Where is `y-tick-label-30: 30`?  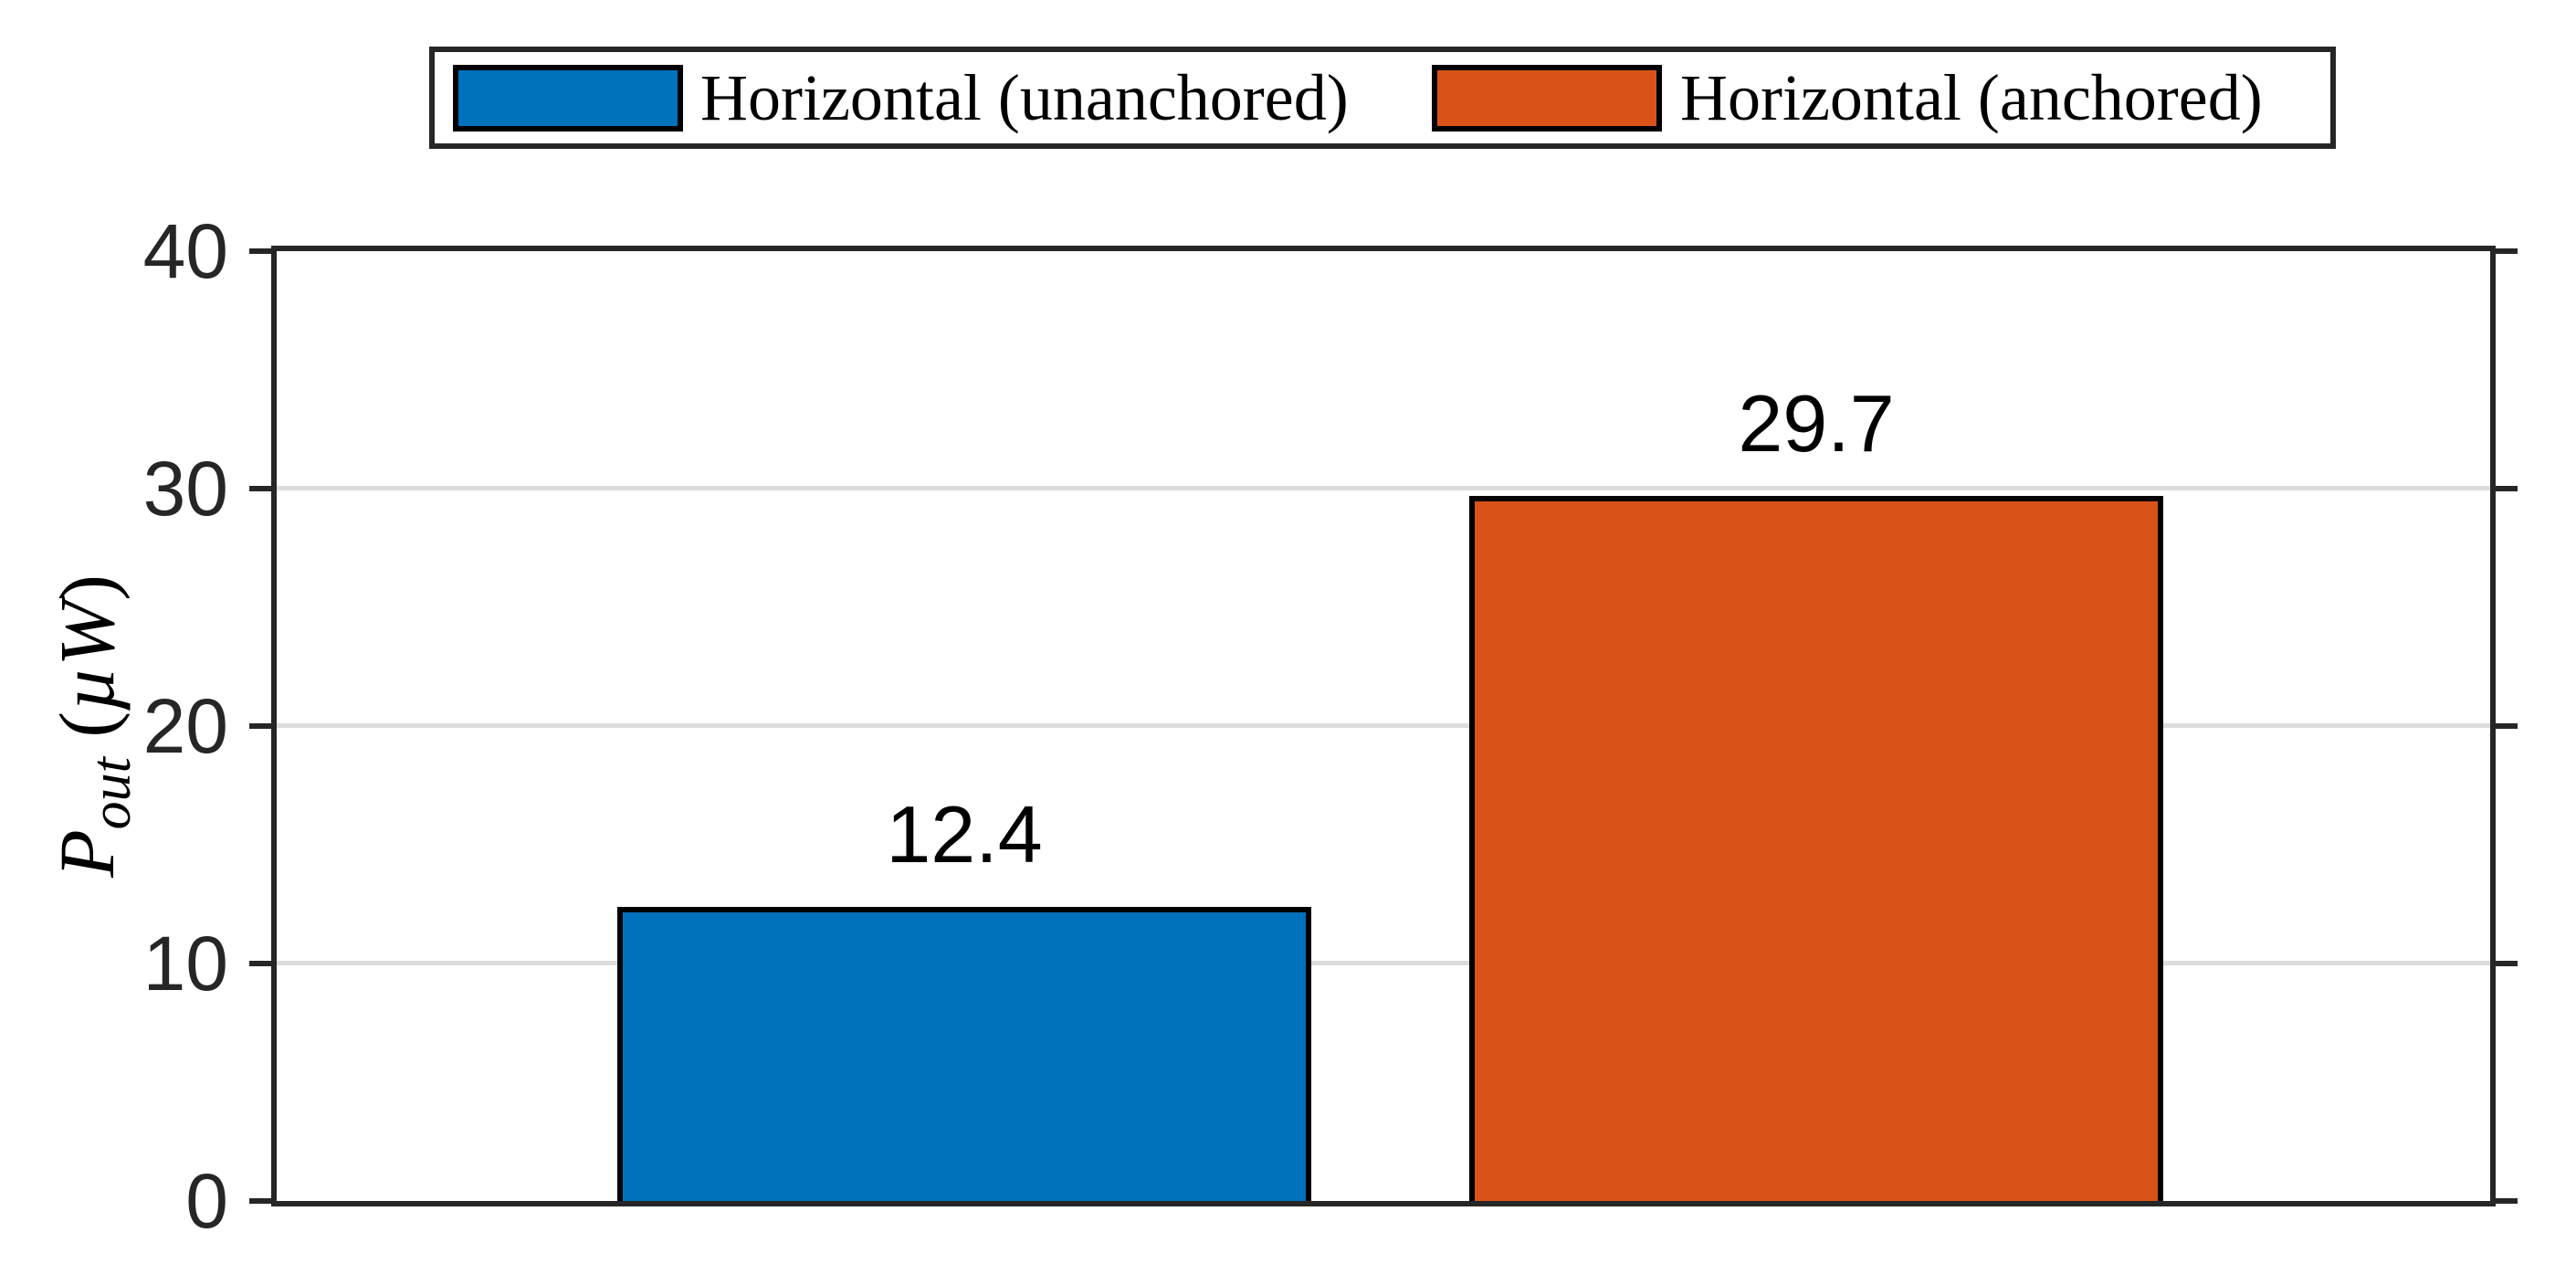
y-tick-label-30: 30 is located at coordinates (185, 489).